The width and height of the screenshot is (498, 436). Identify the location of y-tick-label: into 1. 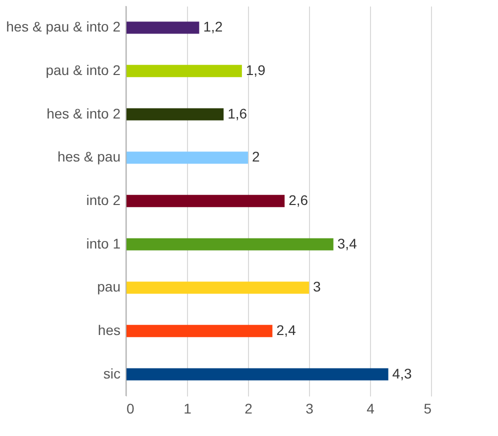
(103, 243).